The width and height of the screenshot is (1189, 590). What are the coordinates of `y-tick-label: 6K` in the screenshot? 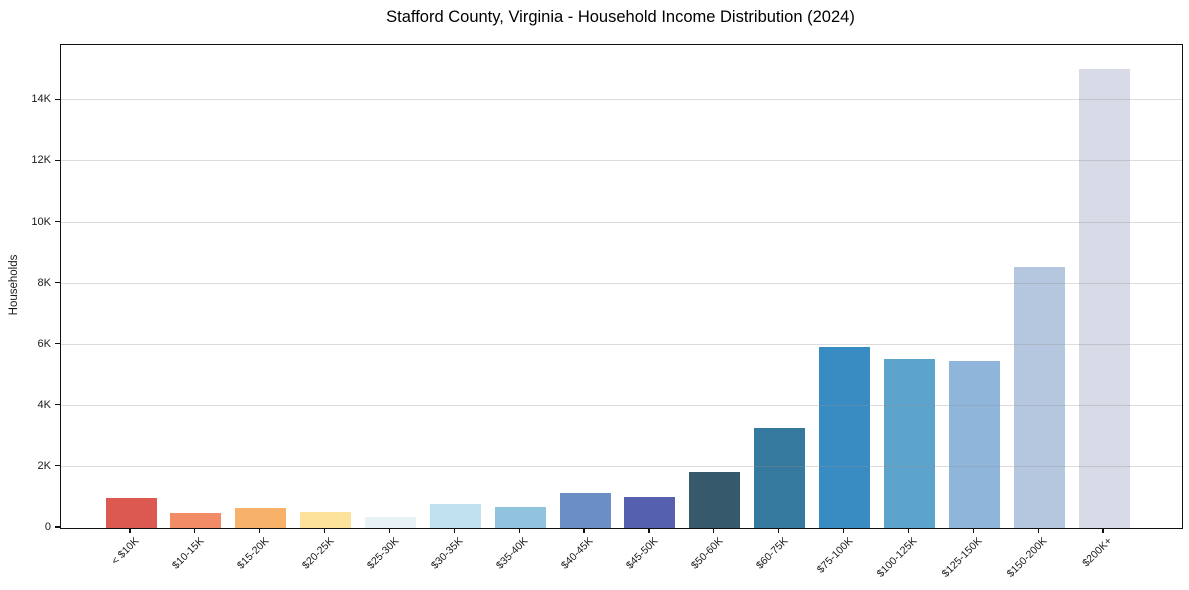 It's located at (44, 343).